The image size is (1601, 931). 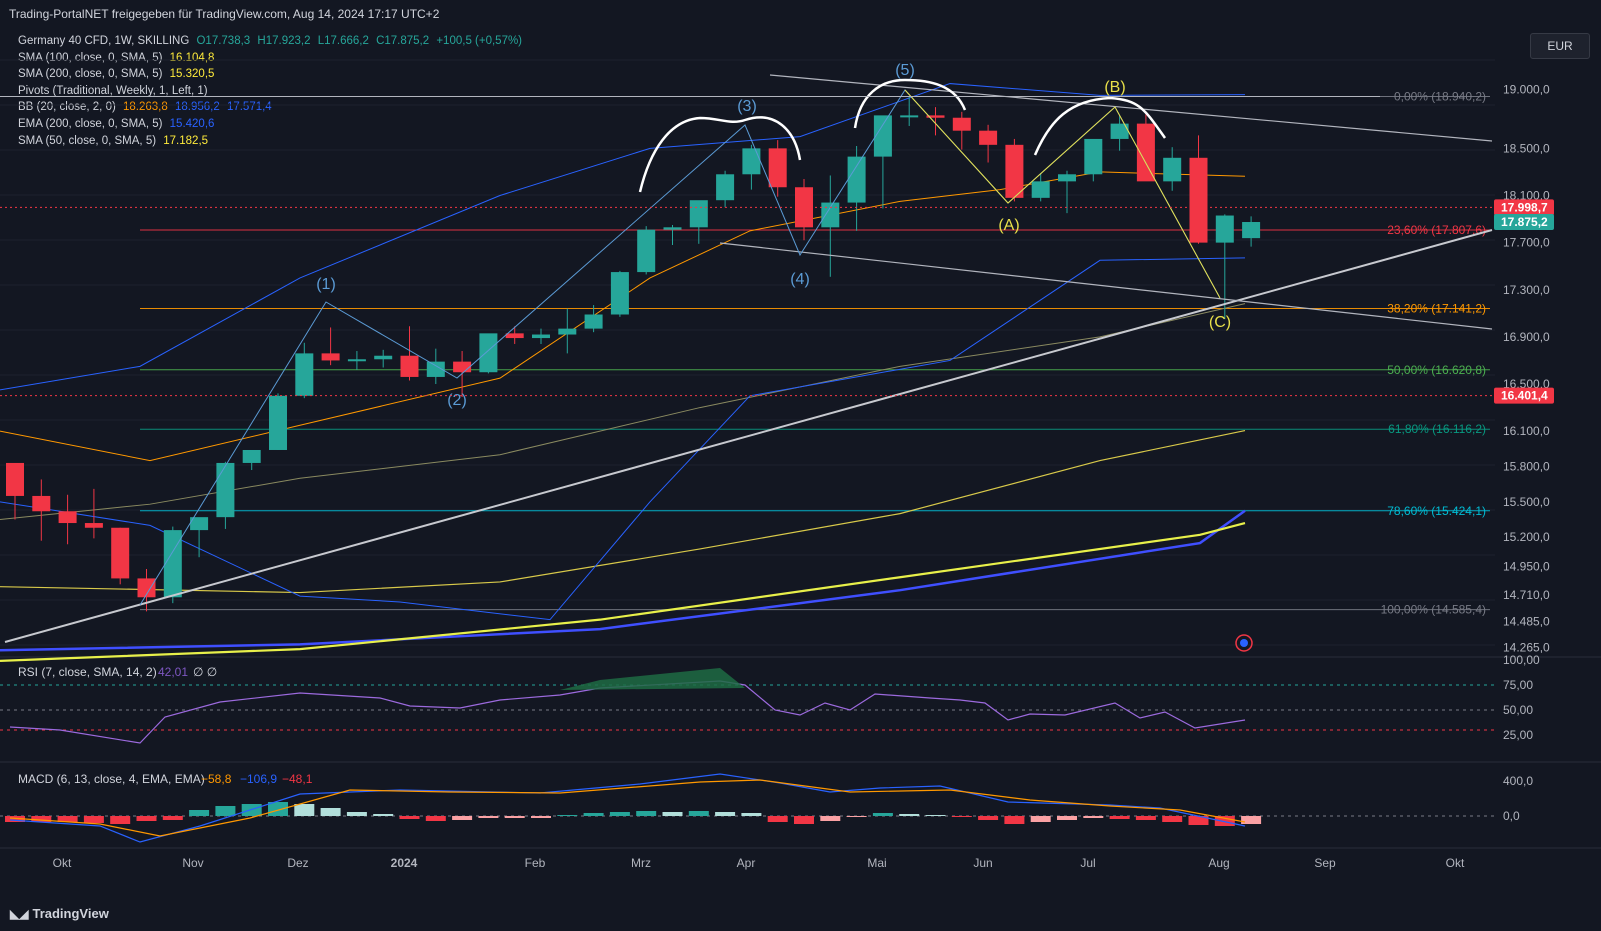 I want to click on close-value: C17.875,2, so click(x=403, y=41).